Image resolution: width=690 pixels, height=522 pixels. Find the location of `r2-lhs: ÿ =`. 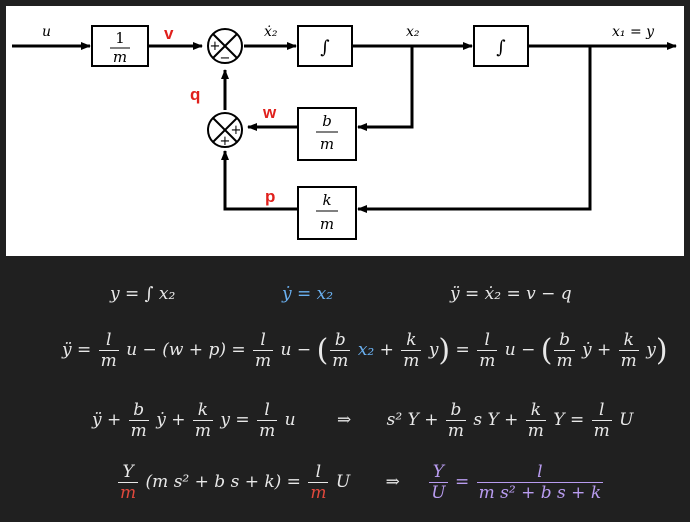

r2-lhs: ÿ = is located at coordinates (77, 350).